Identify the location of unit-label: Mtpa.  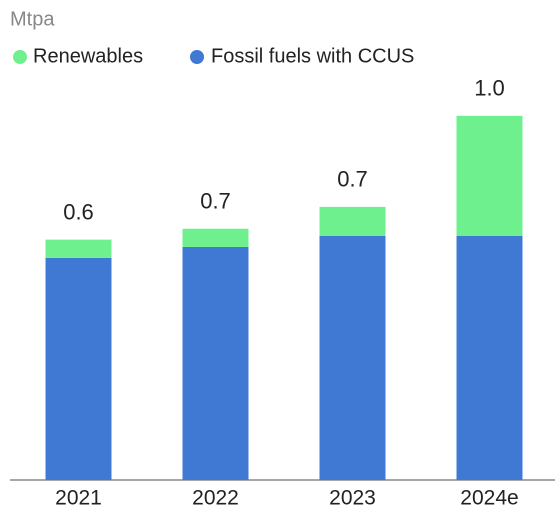
(32, 19).